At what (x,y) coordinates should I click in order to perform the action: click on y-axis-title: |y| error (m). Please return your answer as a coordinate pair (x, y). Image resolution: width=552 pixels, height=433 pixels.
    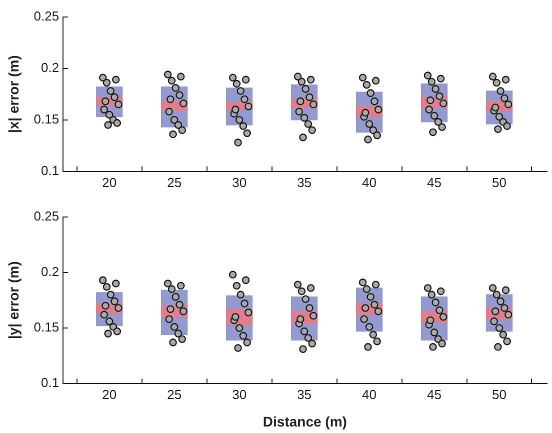
    Looking at the image, I should click on (13, 300).